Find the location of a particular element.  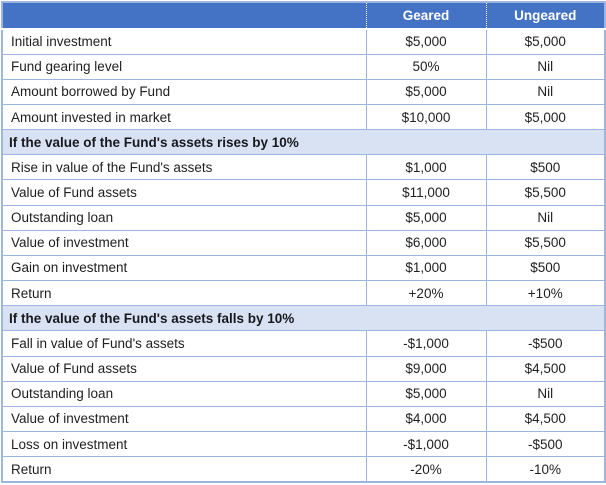

row-label: Fall in value of Fund's assets is located at coordinates (184, 343).